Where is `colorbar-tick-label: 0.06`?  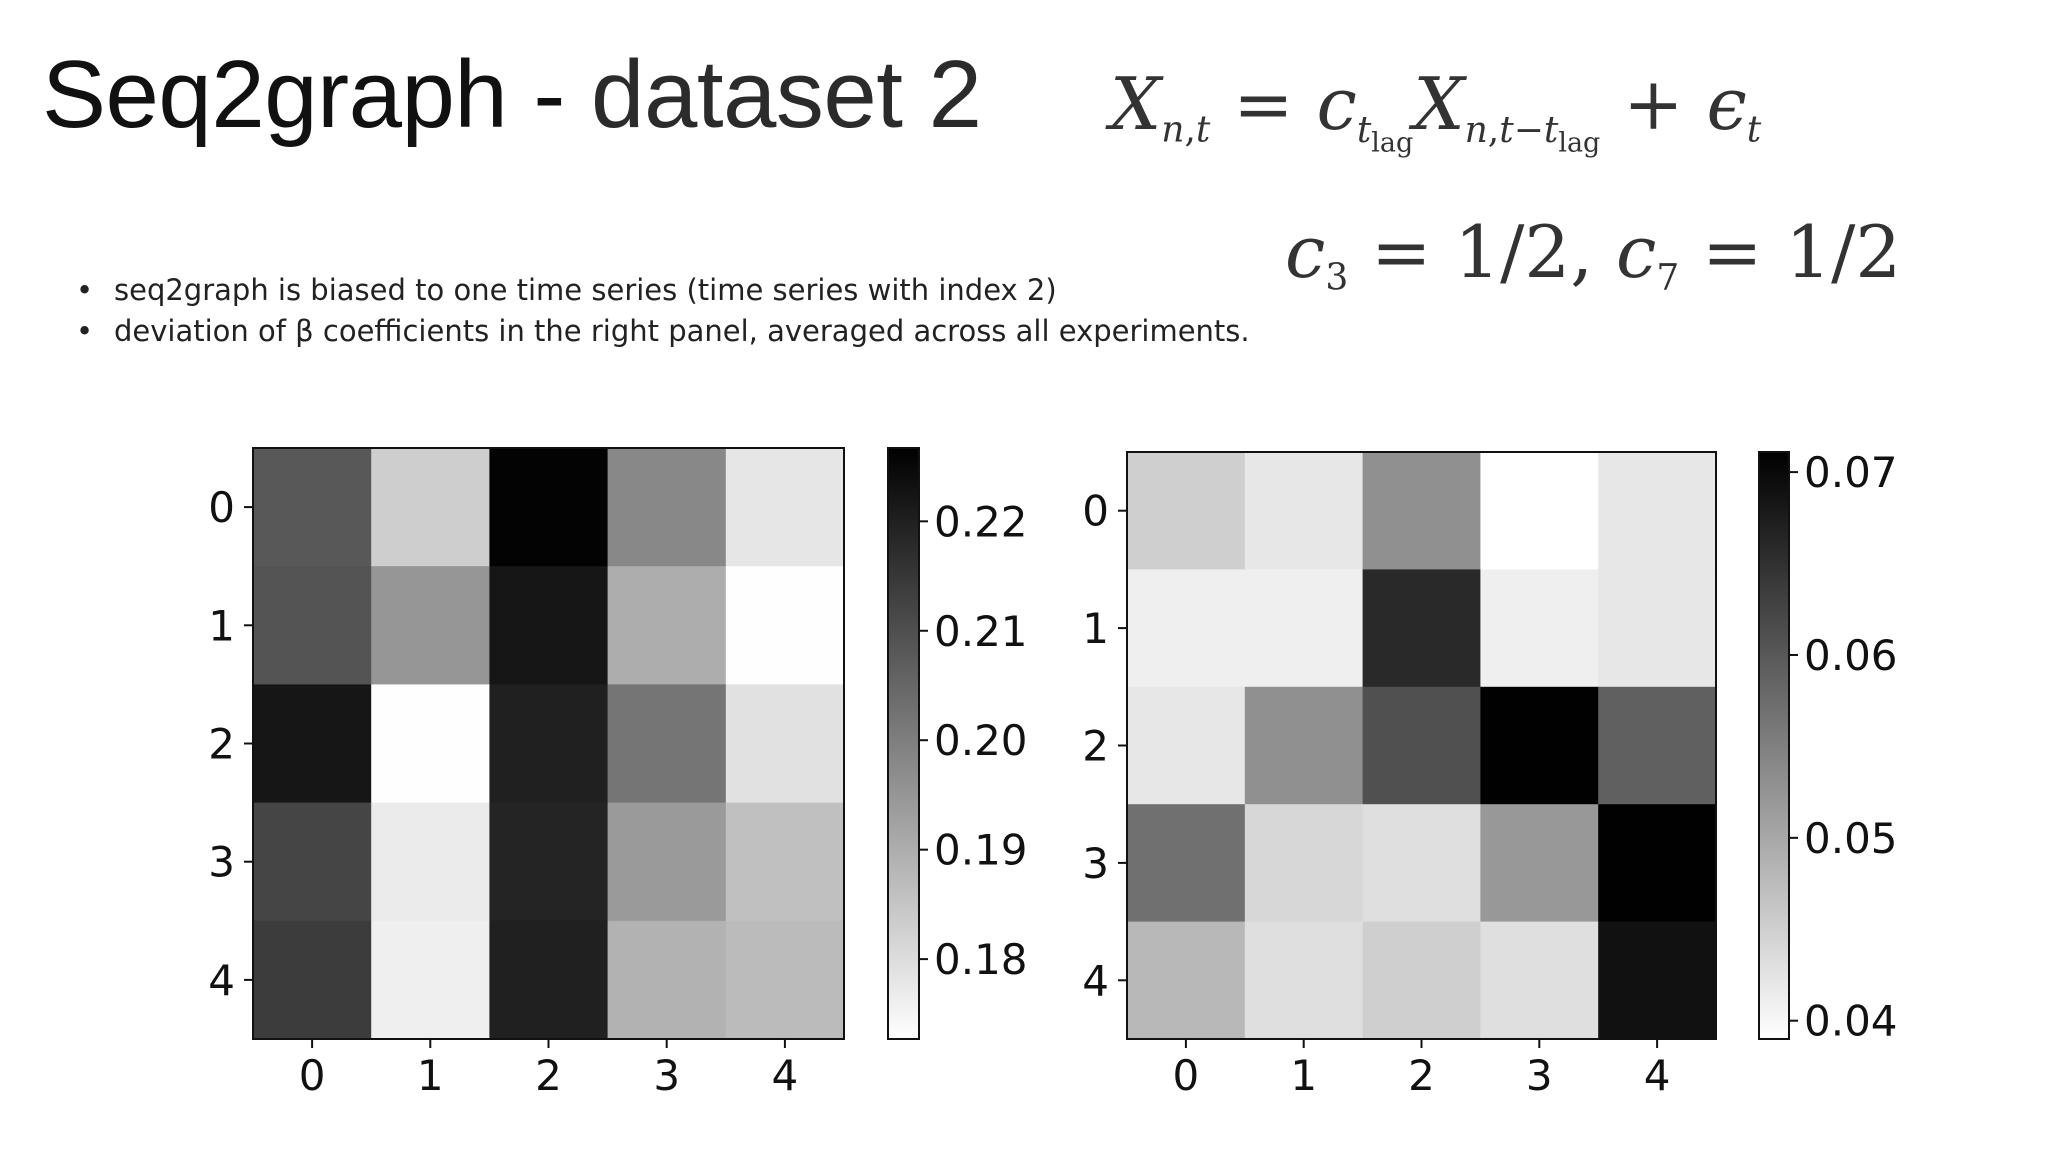
colorbar-tick-label: 0.06 is located at coordinates (1851, 655).